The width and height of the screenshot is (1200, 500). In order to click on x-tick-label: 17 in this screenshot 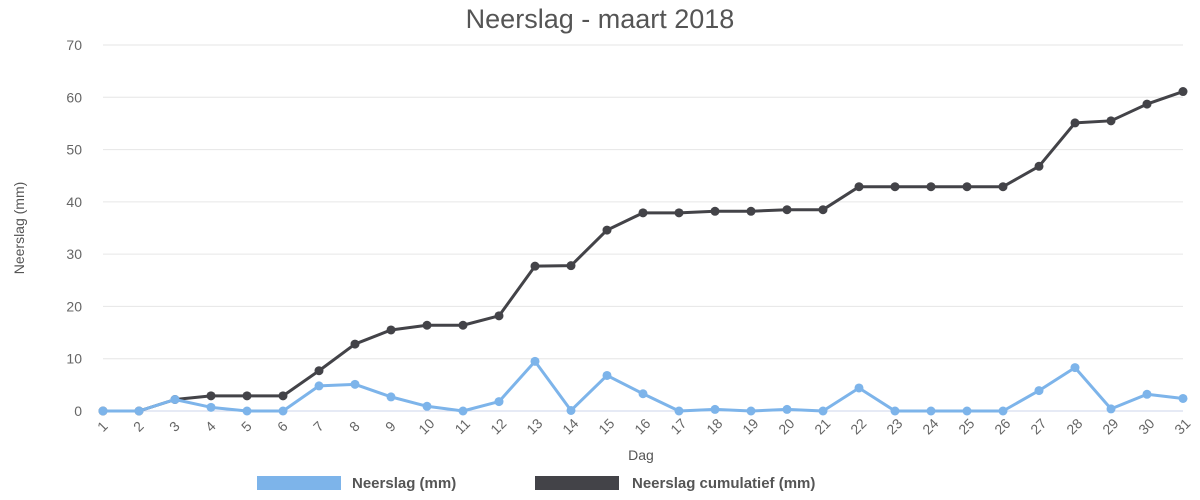, I will do `click(678, 426)`.